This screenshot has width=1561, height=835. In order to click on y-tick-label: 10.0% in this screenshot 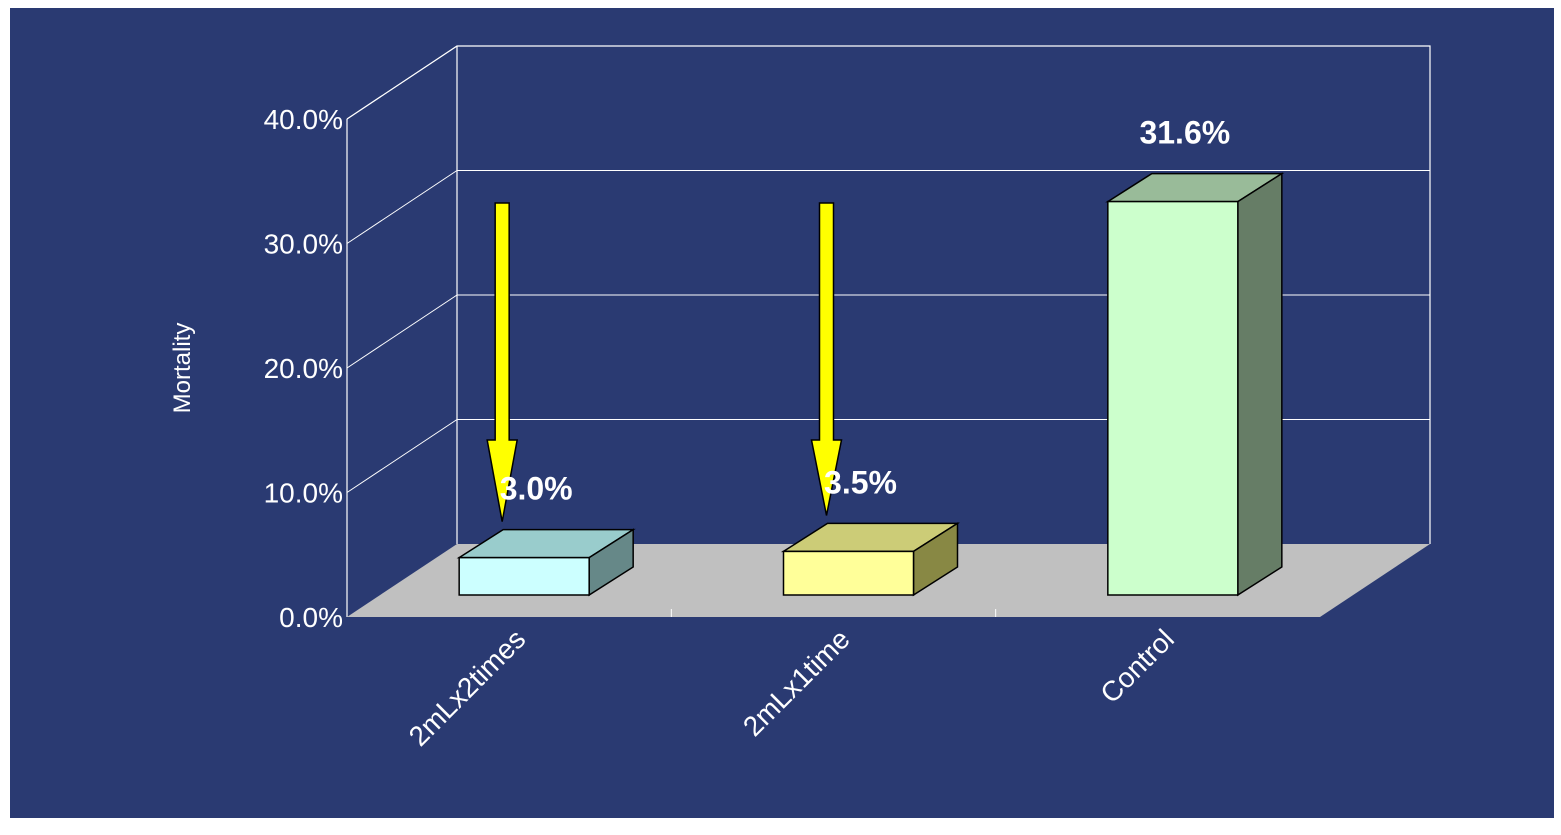, I will do `click(303, 493)`.